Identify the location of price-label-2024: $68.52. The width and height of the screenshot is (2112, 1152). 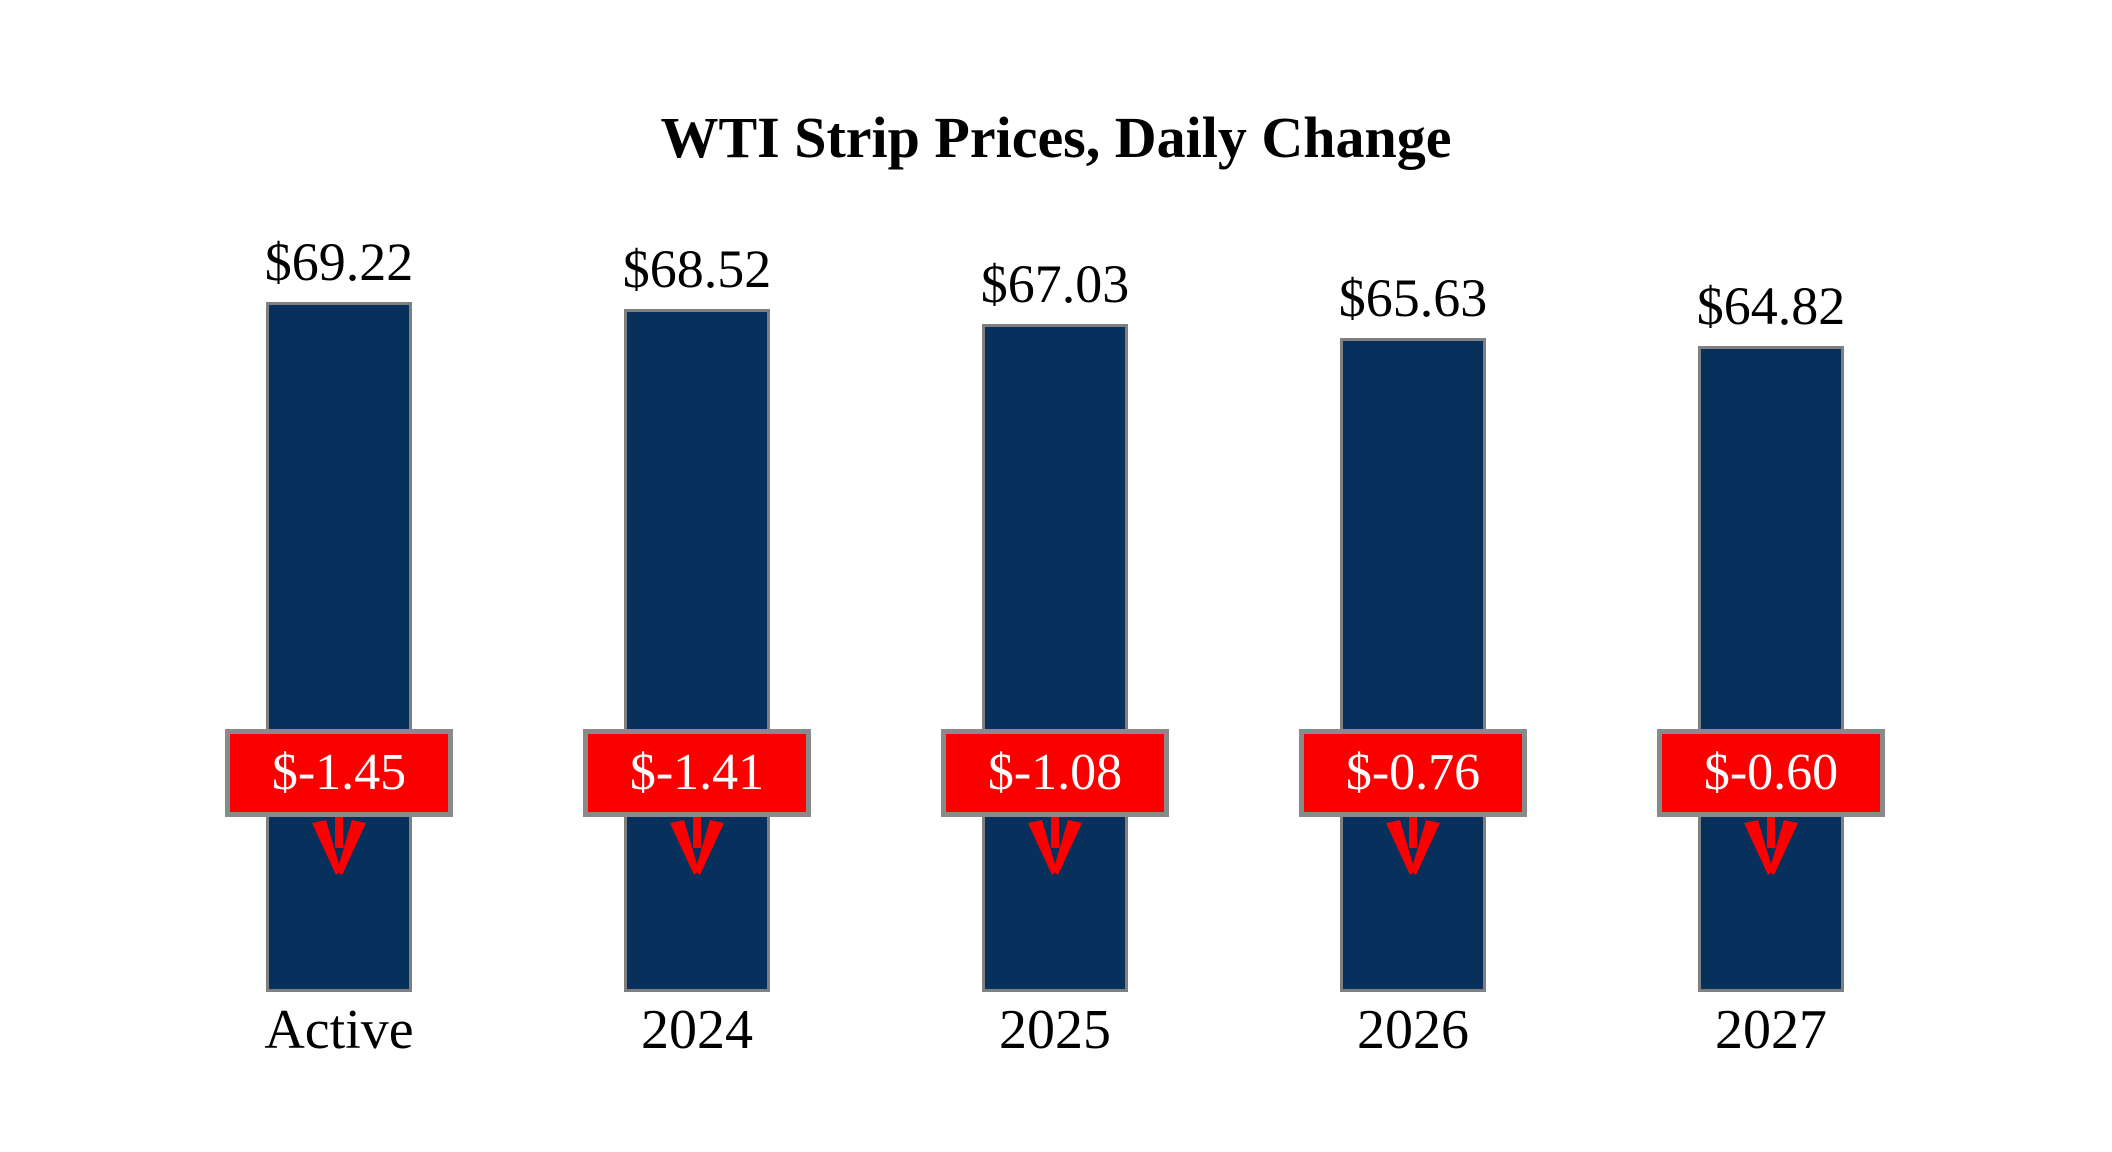
(697, 269).